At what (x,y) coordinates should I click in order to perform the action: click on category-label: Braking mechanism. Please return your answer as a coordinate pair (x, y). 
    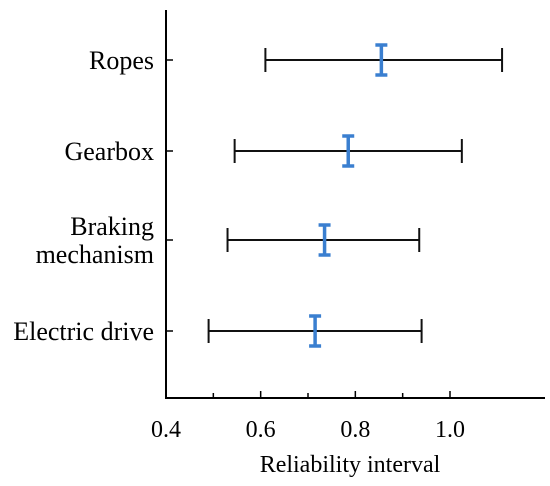
    Looking at the image, I should click on (95, 240).